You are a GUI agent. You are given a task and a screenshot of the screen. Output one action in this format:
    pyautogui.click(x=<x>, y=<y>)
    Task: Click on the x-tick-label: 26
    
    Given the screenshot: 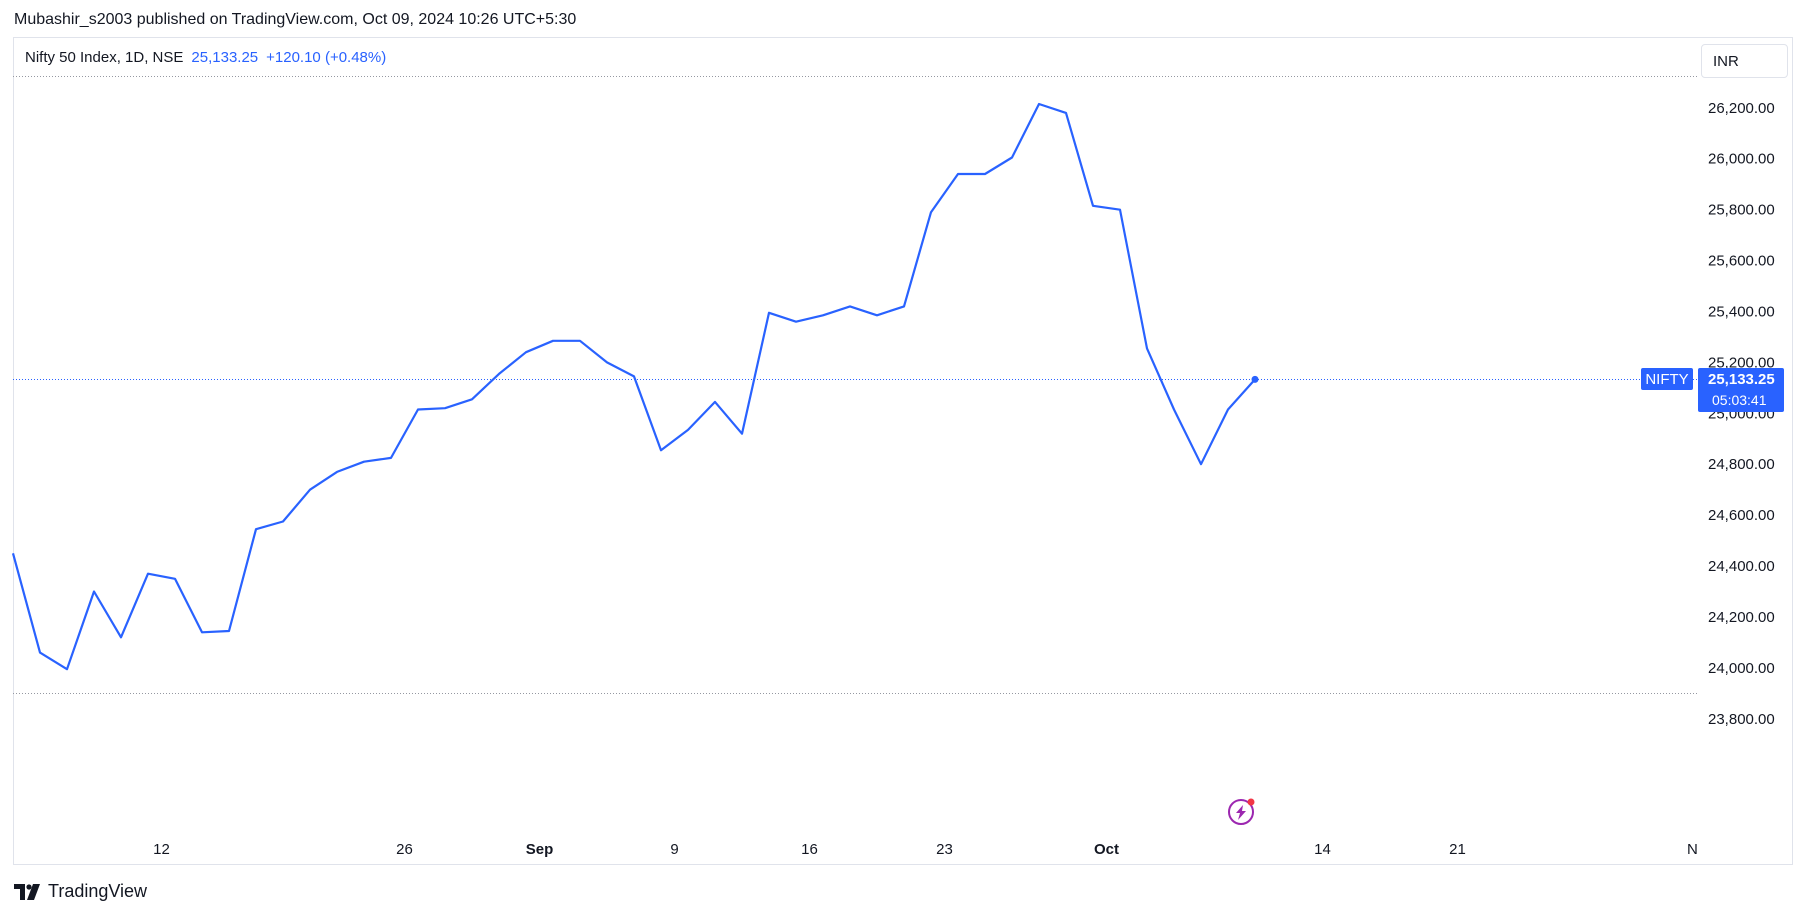 What is the action you would take?
    pyautogui.click(x=404, y=849)
    